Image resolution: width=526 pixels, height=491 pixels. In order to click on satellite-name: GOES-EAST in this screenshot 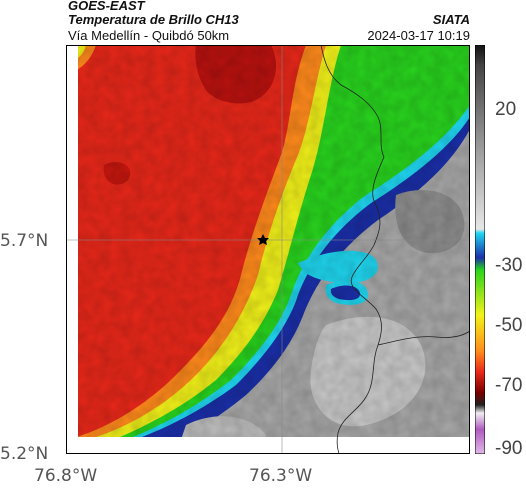, I will do `click(106, 6)`.